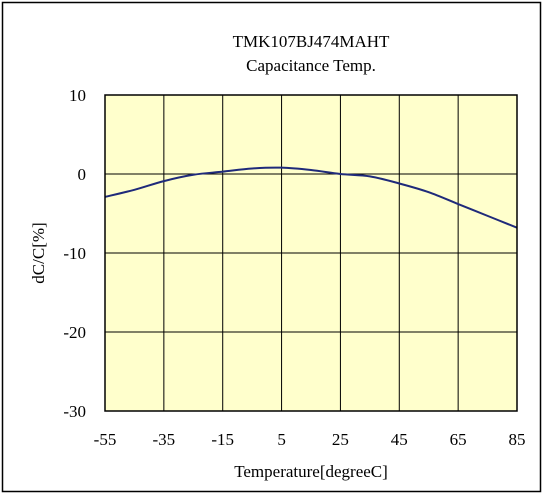  I want to click on y-tick-label: -20, so click(74, 332).